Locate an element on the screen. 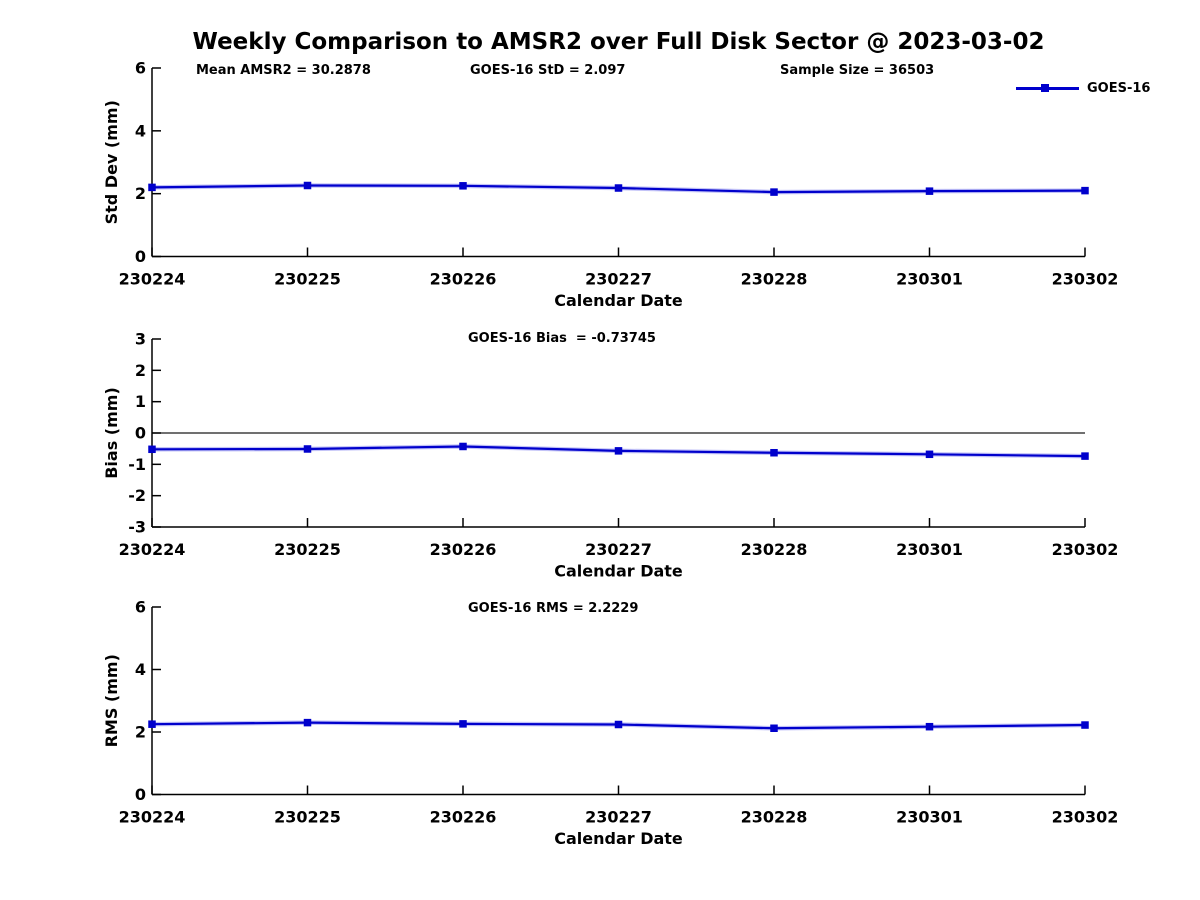  y-tick-label-bias: -1 is located at coordinates (137, 464).